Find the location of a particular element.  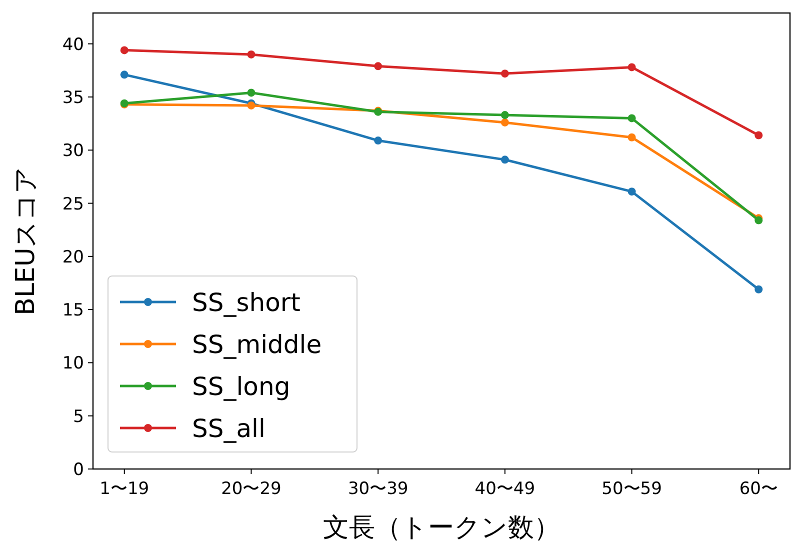

x-tick-label: 20〜29 is located at coordinates (251, 489).